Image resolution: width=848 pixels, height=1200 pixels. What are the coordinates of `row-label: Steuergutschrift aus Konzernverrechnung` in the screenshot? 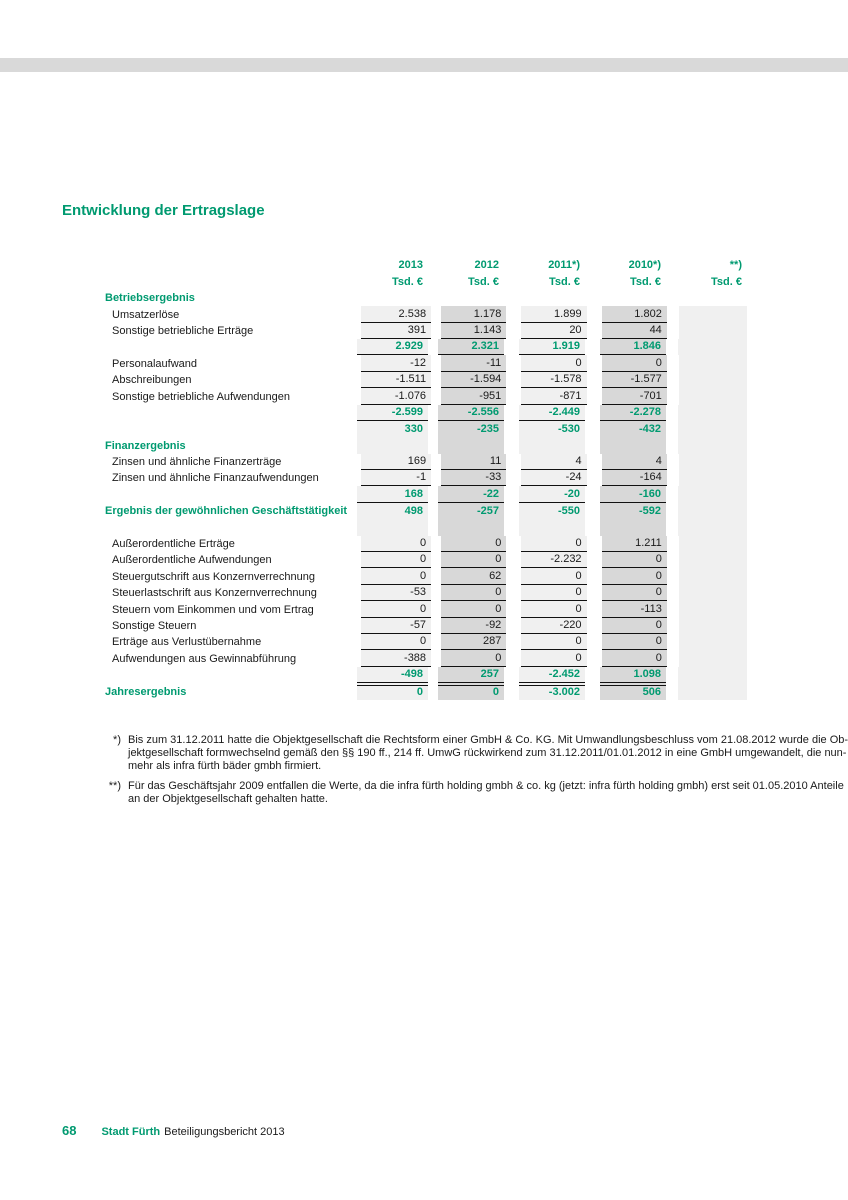 It's located at (214, 576).